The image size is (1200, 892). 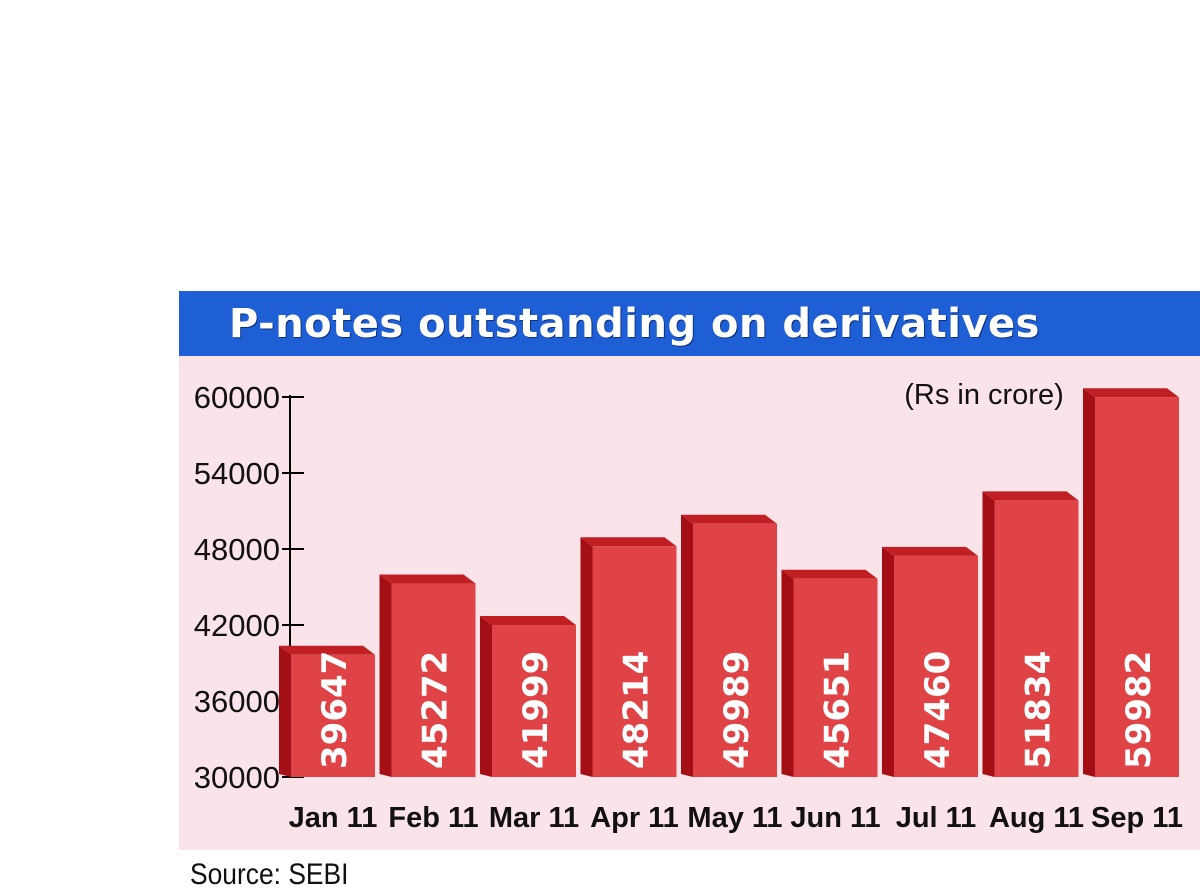 I want to click on bar-value-label: 41999, so click(x=536, y=710).